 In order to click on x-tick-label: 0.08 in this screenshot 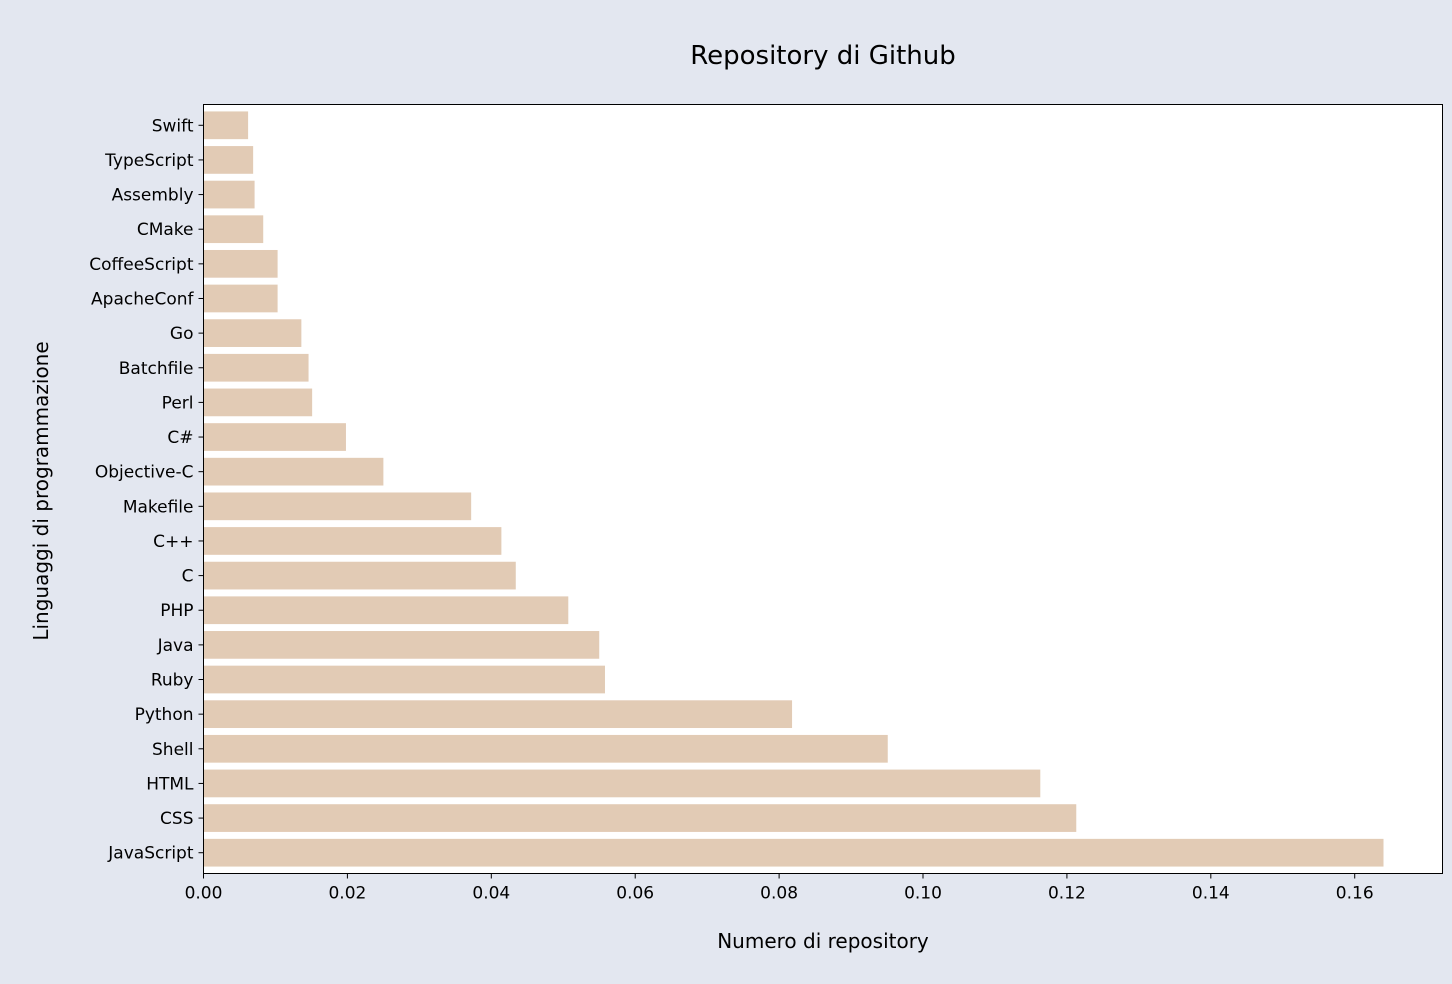, I will do `click(779, 894)`.